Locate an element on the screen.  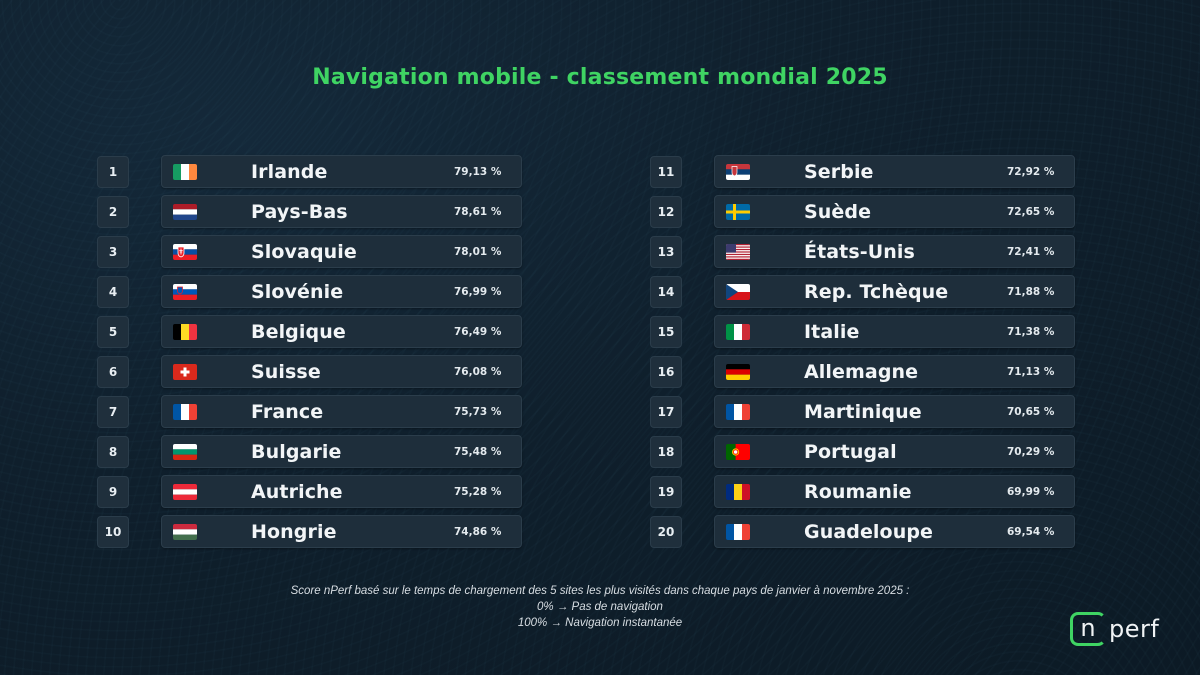
country-score: 71,13 % is located at coordinates (1031, 371).